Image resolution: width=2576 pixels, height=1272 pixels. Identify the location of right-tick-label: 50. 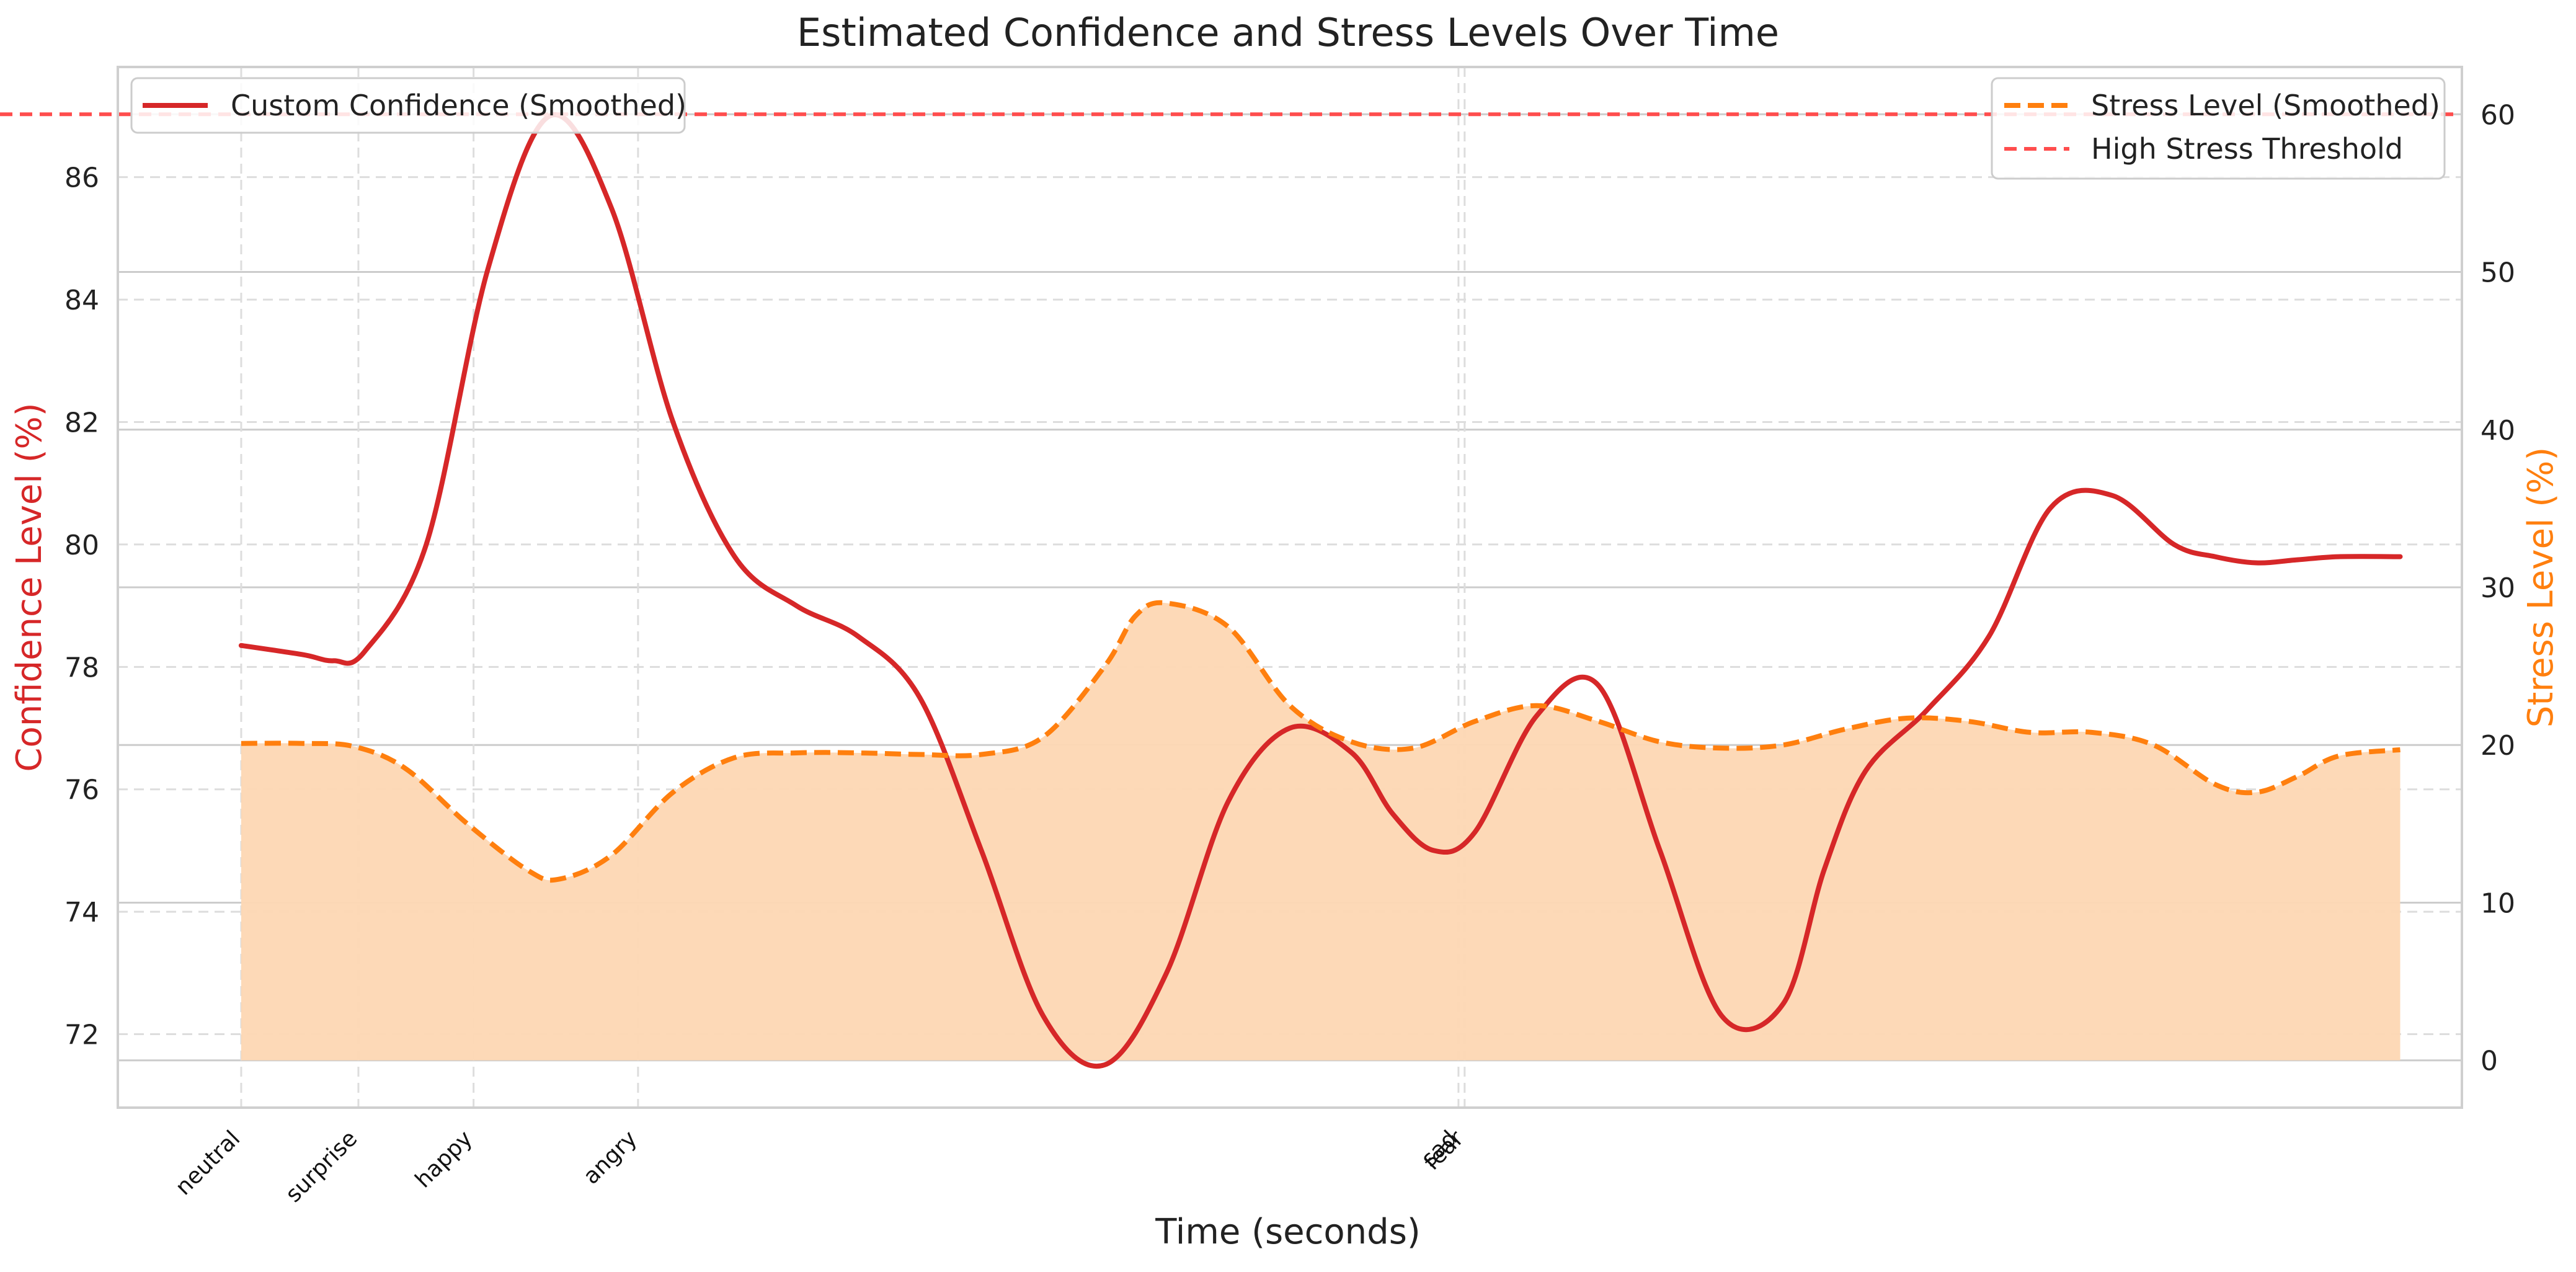
(2498, 273).